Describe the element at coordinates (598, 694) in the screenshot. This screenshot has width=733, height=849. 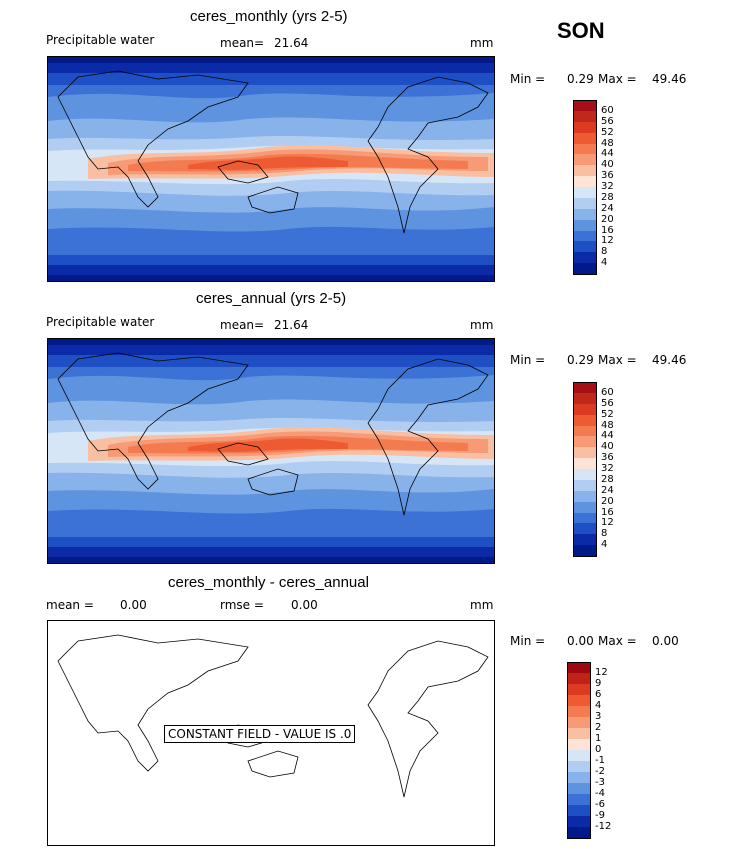
I see `colorbar-tick-label: 6` at that location.